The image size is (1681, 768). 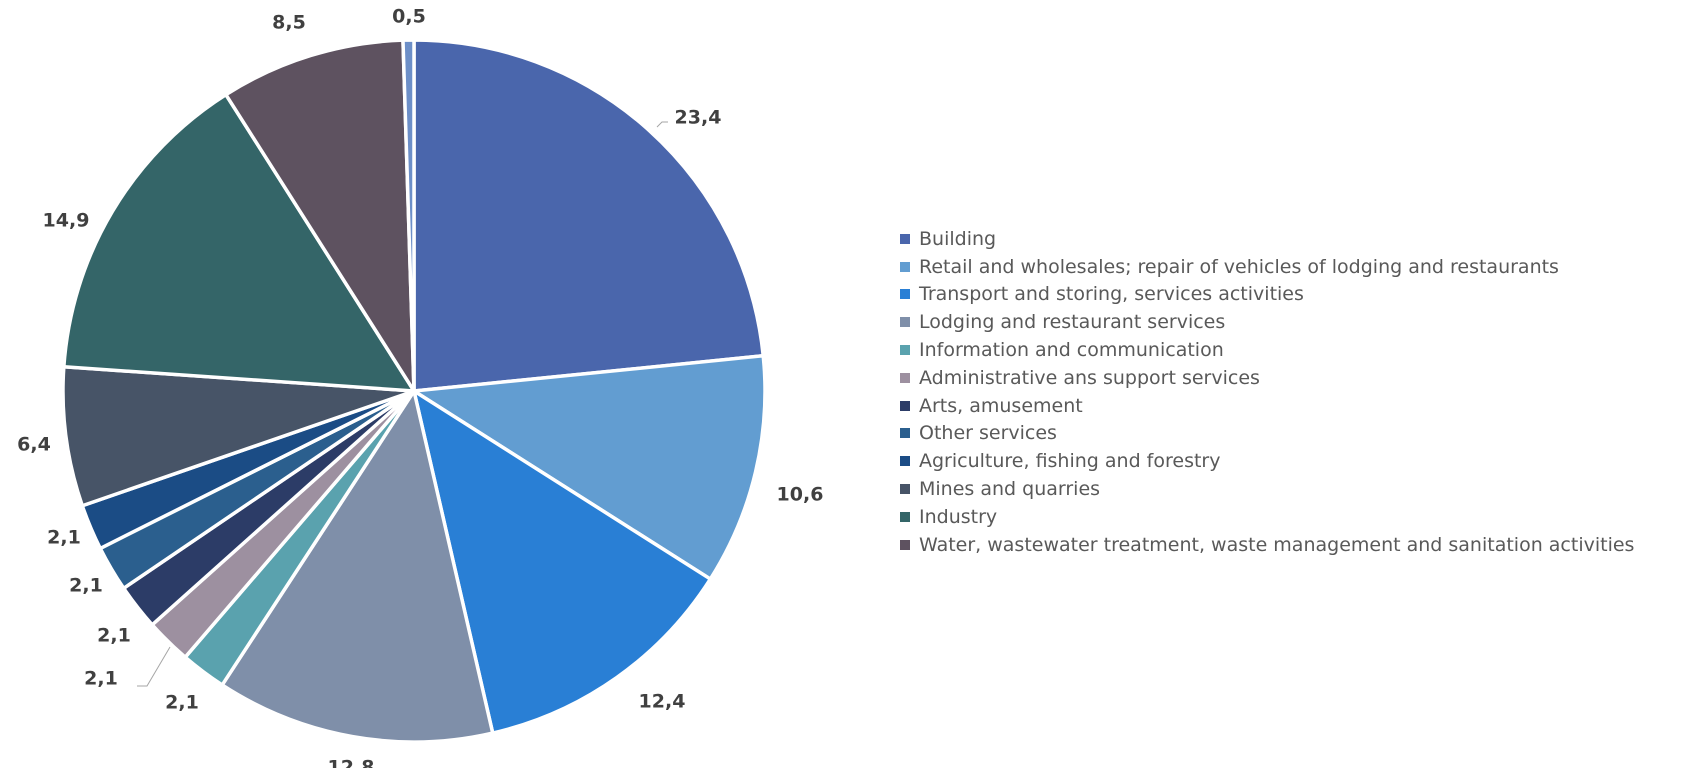 I want to click on data-label-agriculture-fishing-and-forestry: 2,1, so click(x=64, y=538).